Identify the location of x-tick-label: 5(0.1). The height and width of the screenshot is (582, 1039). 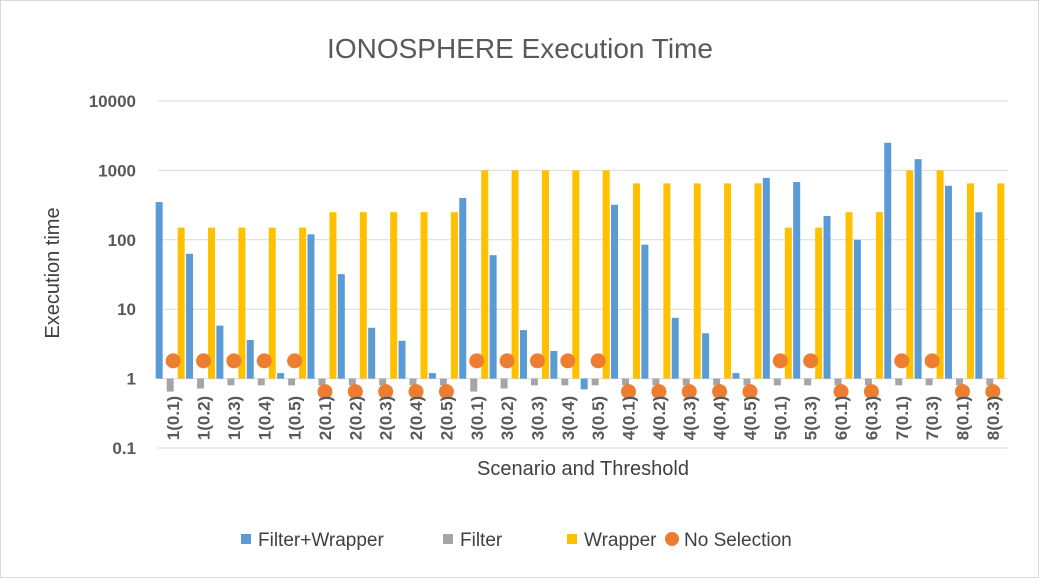
(780, 418).